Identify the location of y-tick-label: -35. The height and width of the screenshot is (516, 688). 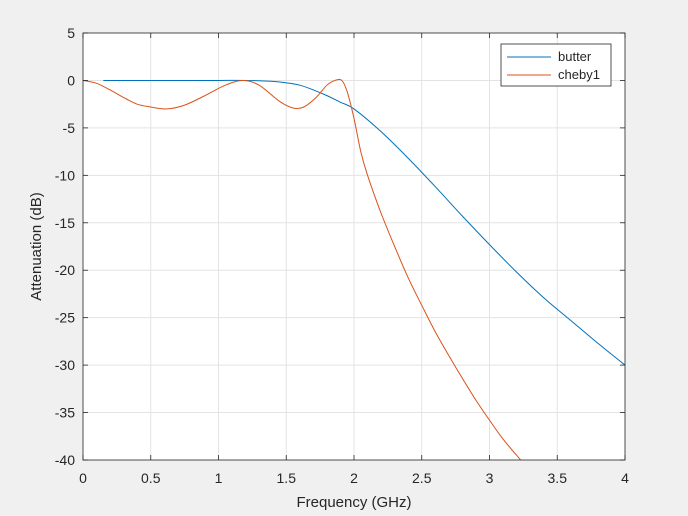
(65, 413).